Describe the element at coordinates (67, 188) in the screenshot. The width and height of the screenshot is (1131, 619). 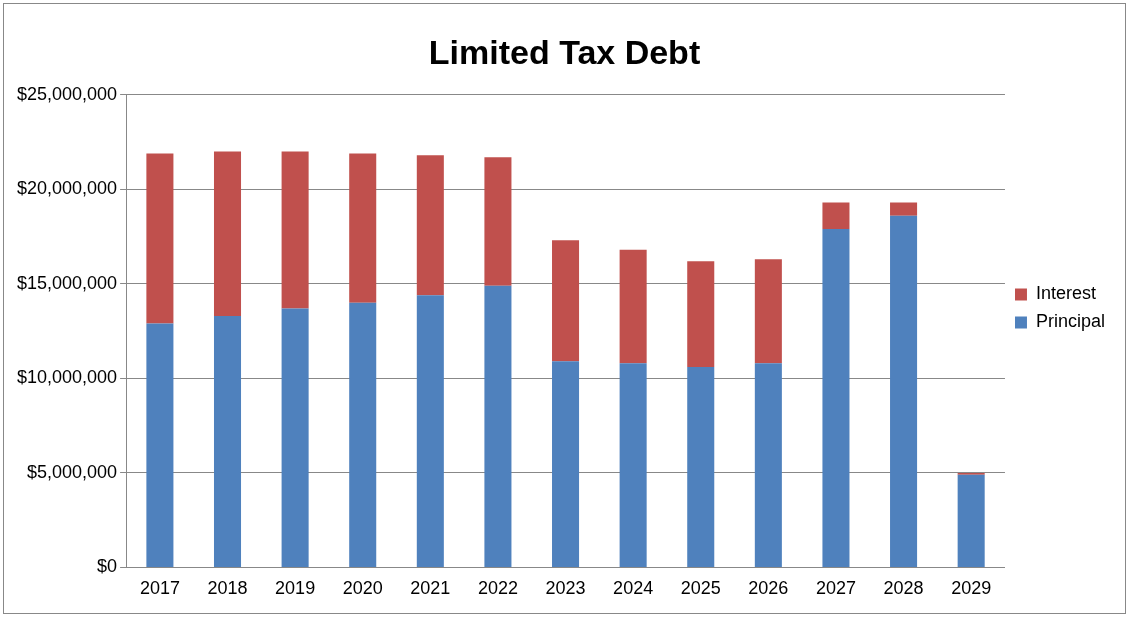
I see `y-tick-label: $20,000,000` at that location.